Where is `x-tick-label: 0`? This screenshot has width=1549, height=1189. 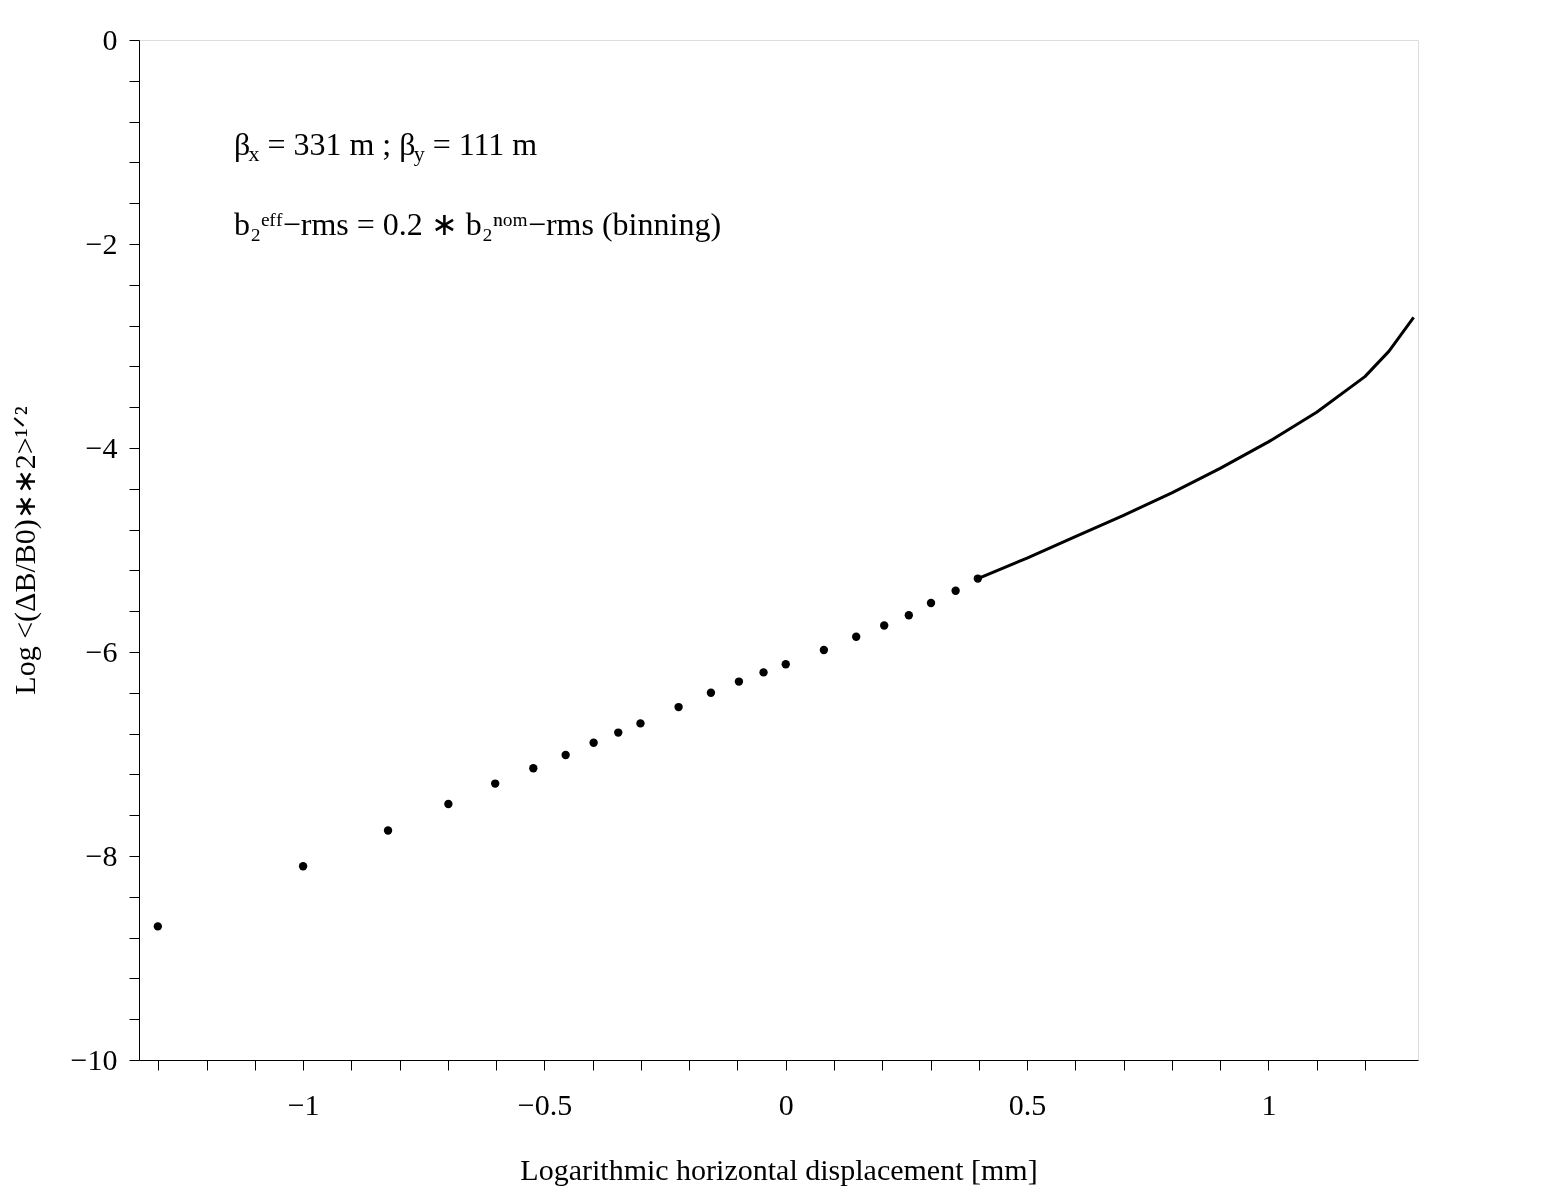
x-tick-label: 0 is located at coordinates (786, 1104).